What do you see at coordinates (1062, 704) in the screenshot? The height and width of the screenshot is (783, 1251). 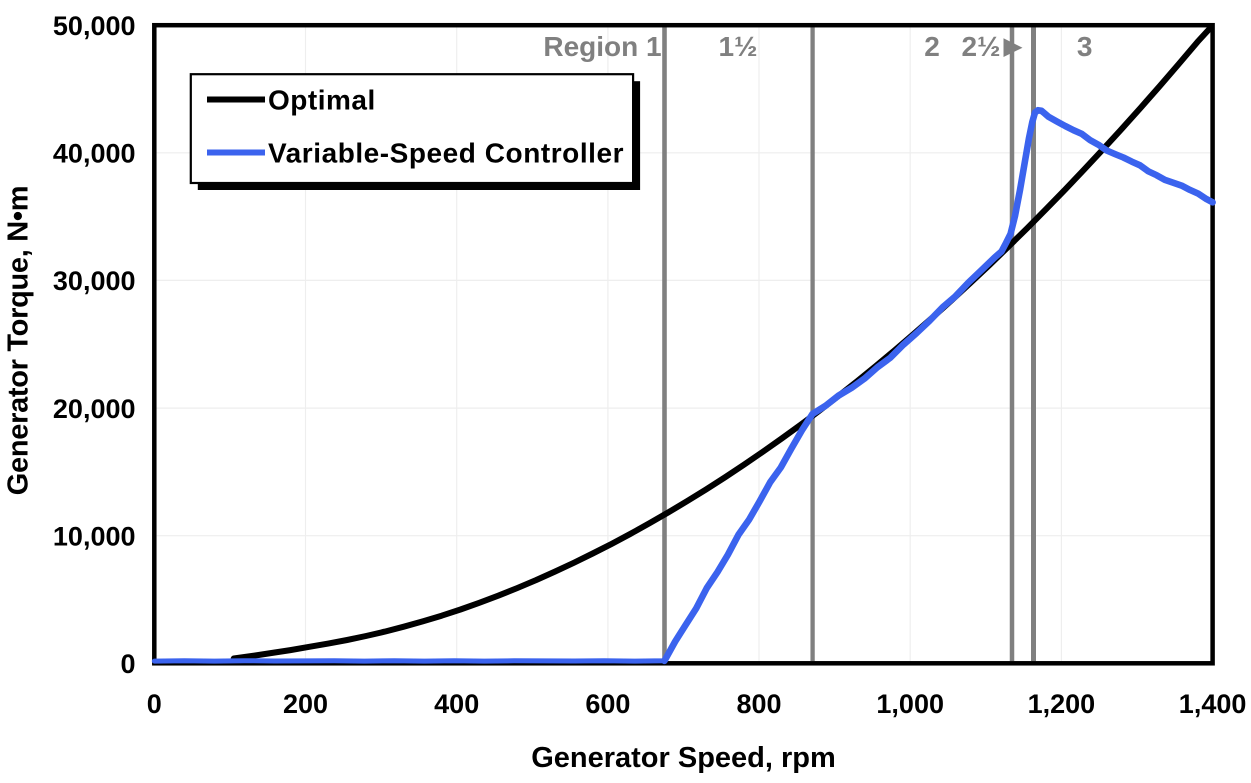 I see `svg-text: 1,200` at bounding box center [1062, 704].